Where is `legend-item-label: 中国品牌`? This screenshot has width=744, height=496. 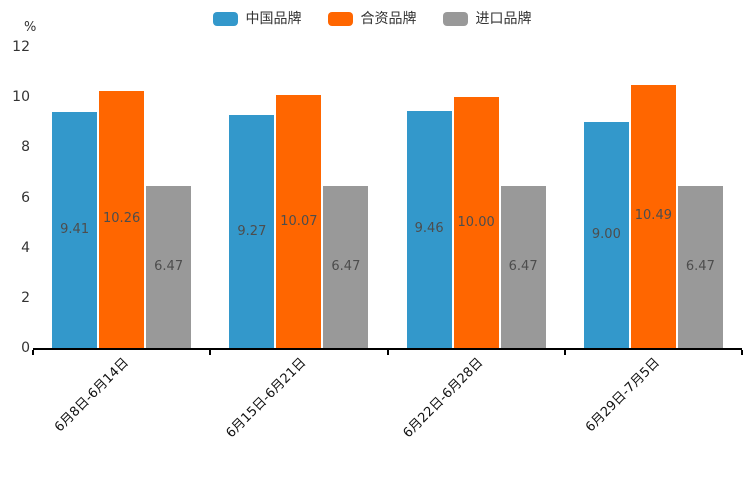
legend-item-label: 中国品牌 is located at coordinates (273, 19).